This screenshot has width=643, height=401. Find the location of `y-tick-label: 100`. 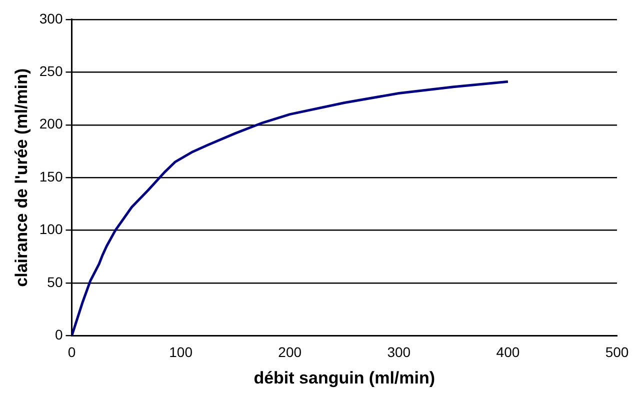

y-tick-label: 100 is located at coordinates (51, 229).